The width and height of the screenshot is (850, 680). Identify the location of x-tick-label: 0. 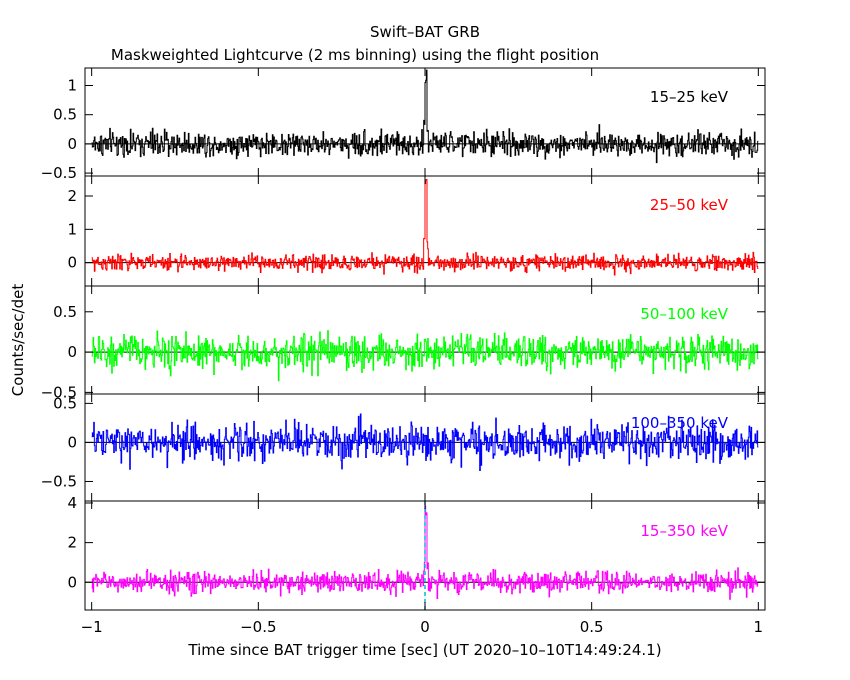
(425, 627).